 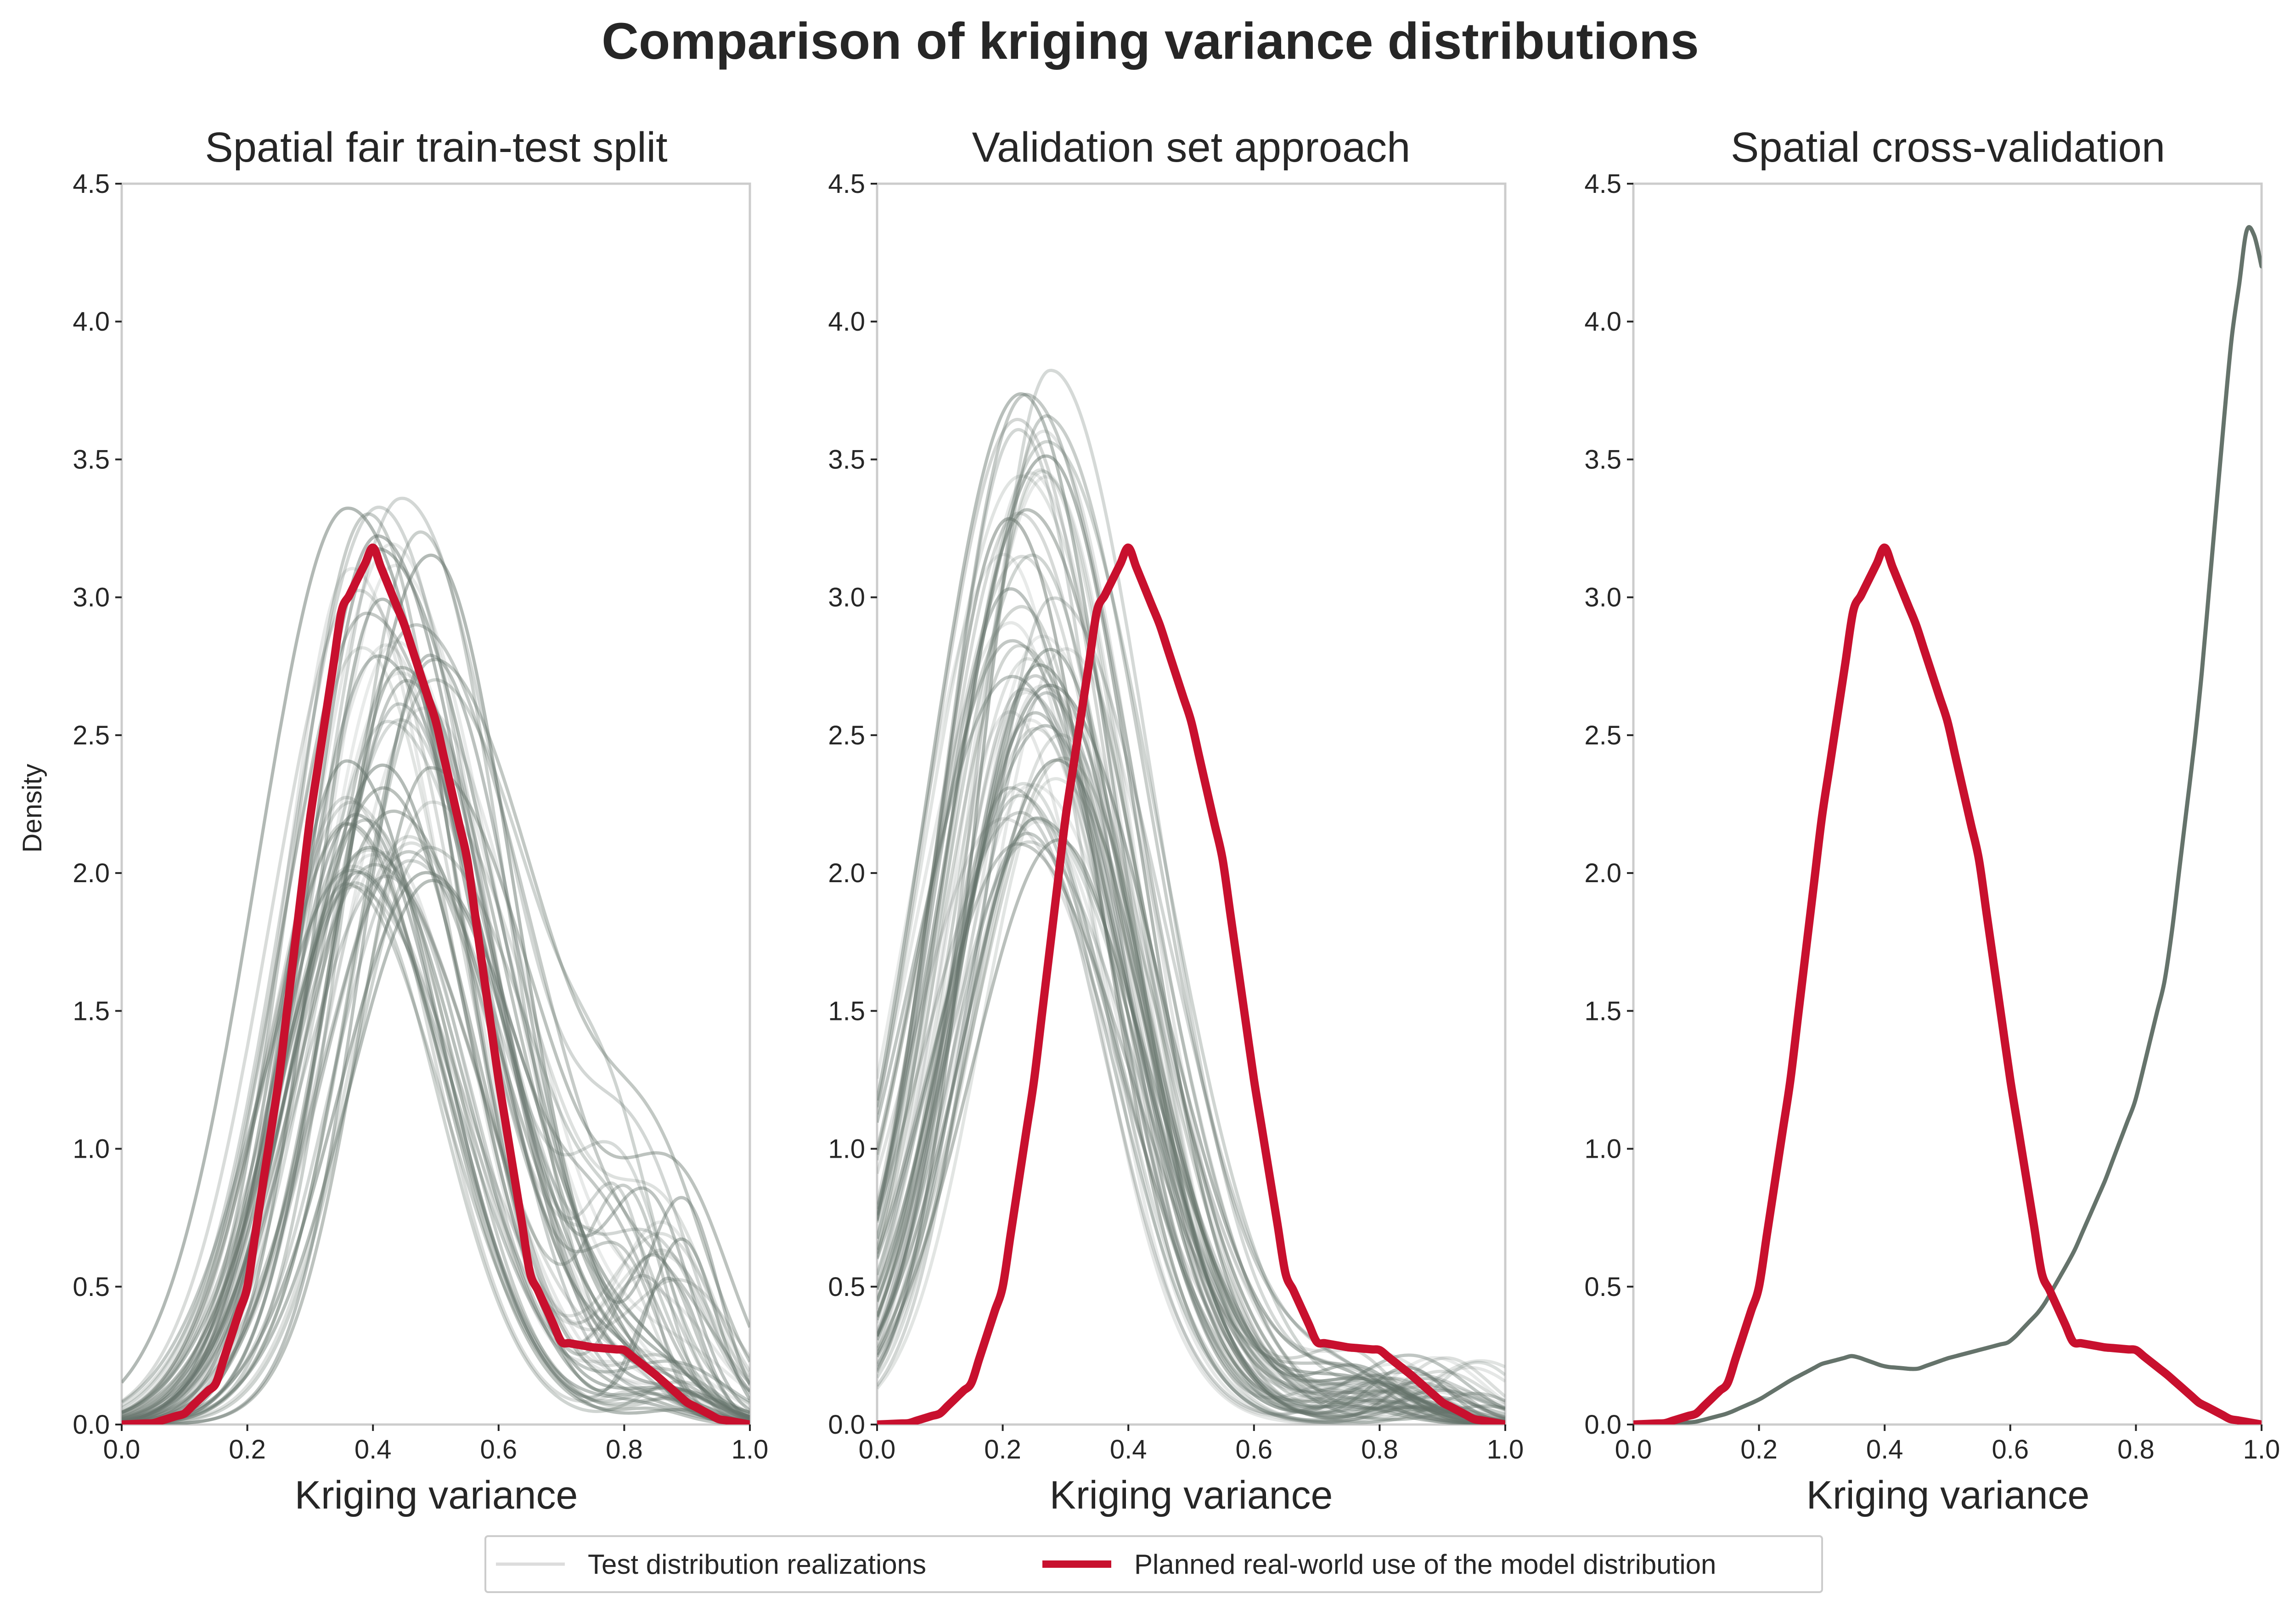 I want to click on x-tick-label: 0.2, so click(x=1759, y=1449).